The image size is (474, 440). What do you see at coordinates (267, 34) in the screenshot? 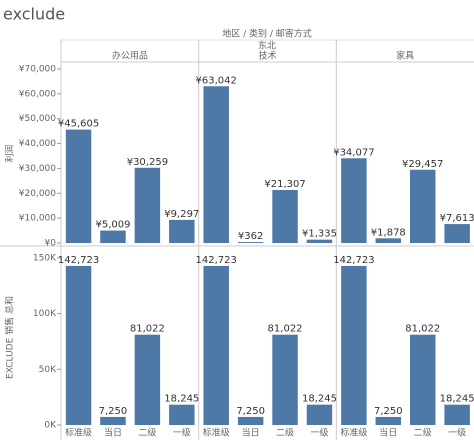
I see `header: 地区 / 类别 / 邮寄方式` at bounding box center [267, 34].